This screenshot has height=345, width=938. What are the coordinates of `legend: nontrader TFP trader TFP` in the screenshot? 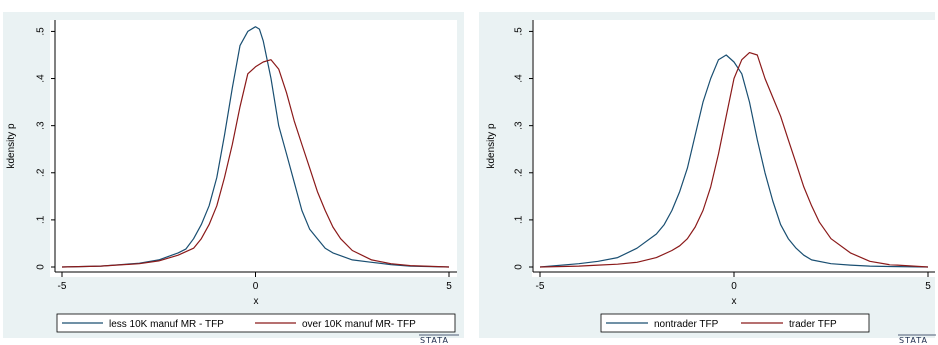 It's located at (735, 323).